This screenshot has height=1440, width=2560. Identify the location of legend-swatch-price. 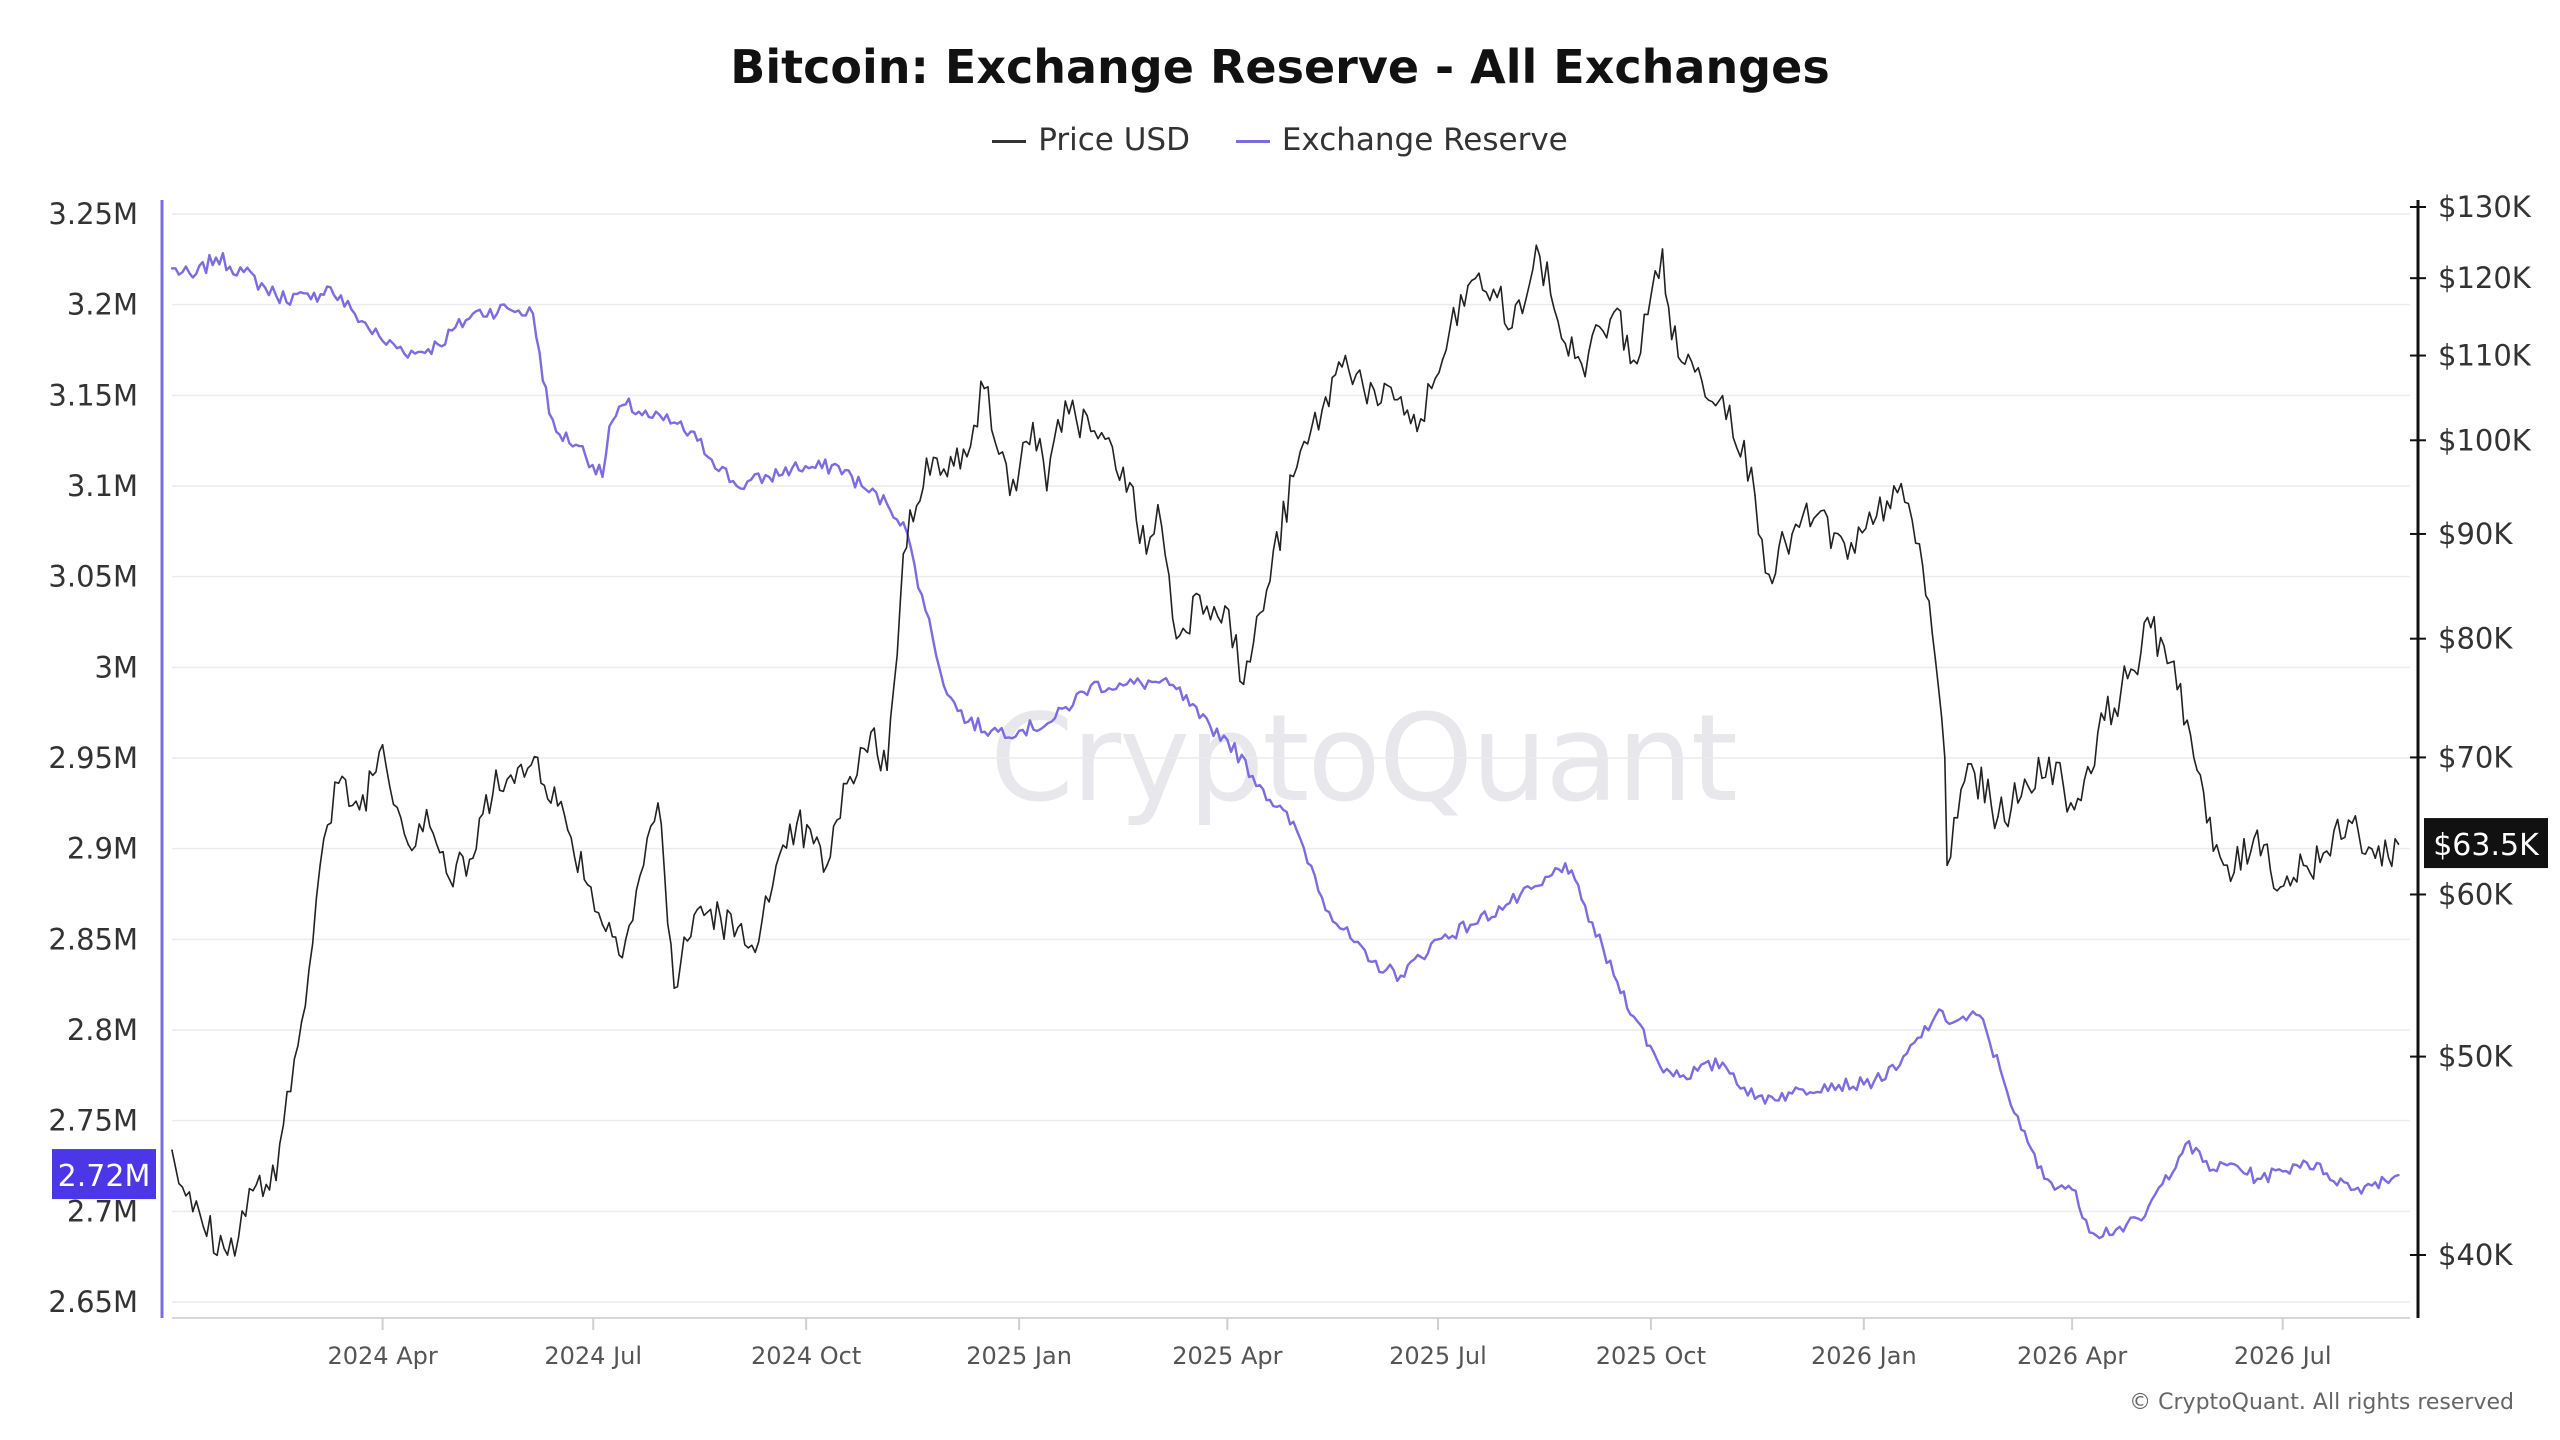
(1009, 141).